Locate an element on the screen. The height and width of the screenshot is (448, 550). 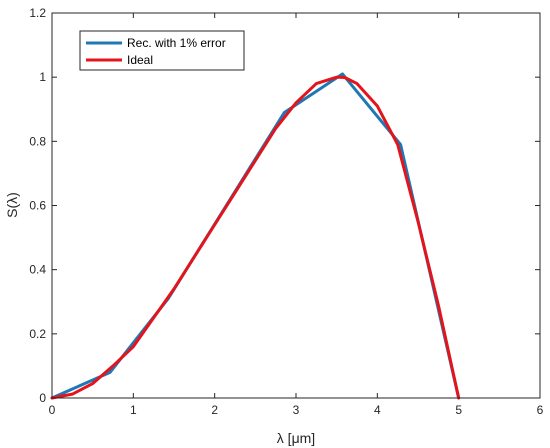
y-tick-label: 1.2 is located at coordinates (37, 13).